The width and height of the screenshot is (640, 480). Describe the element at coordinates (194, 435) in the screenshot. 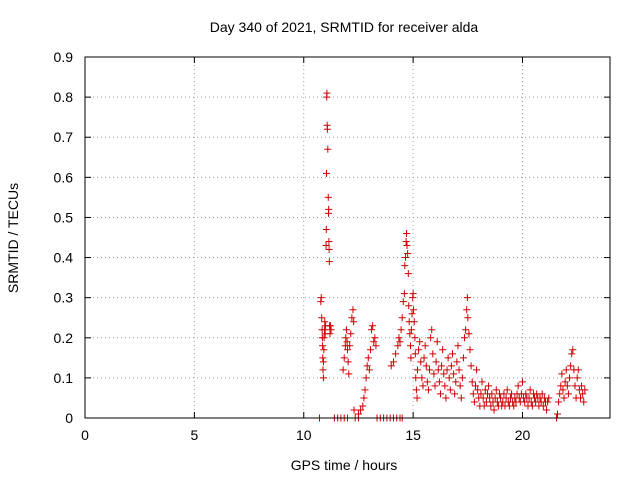

I see `x-tick-label: 5` at that location.